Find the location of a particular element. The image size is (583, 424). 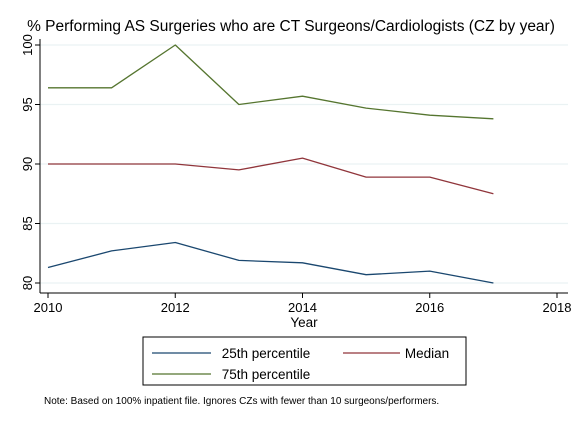

legend-label-1: 25th percentile is located at coordinates (266, 353).